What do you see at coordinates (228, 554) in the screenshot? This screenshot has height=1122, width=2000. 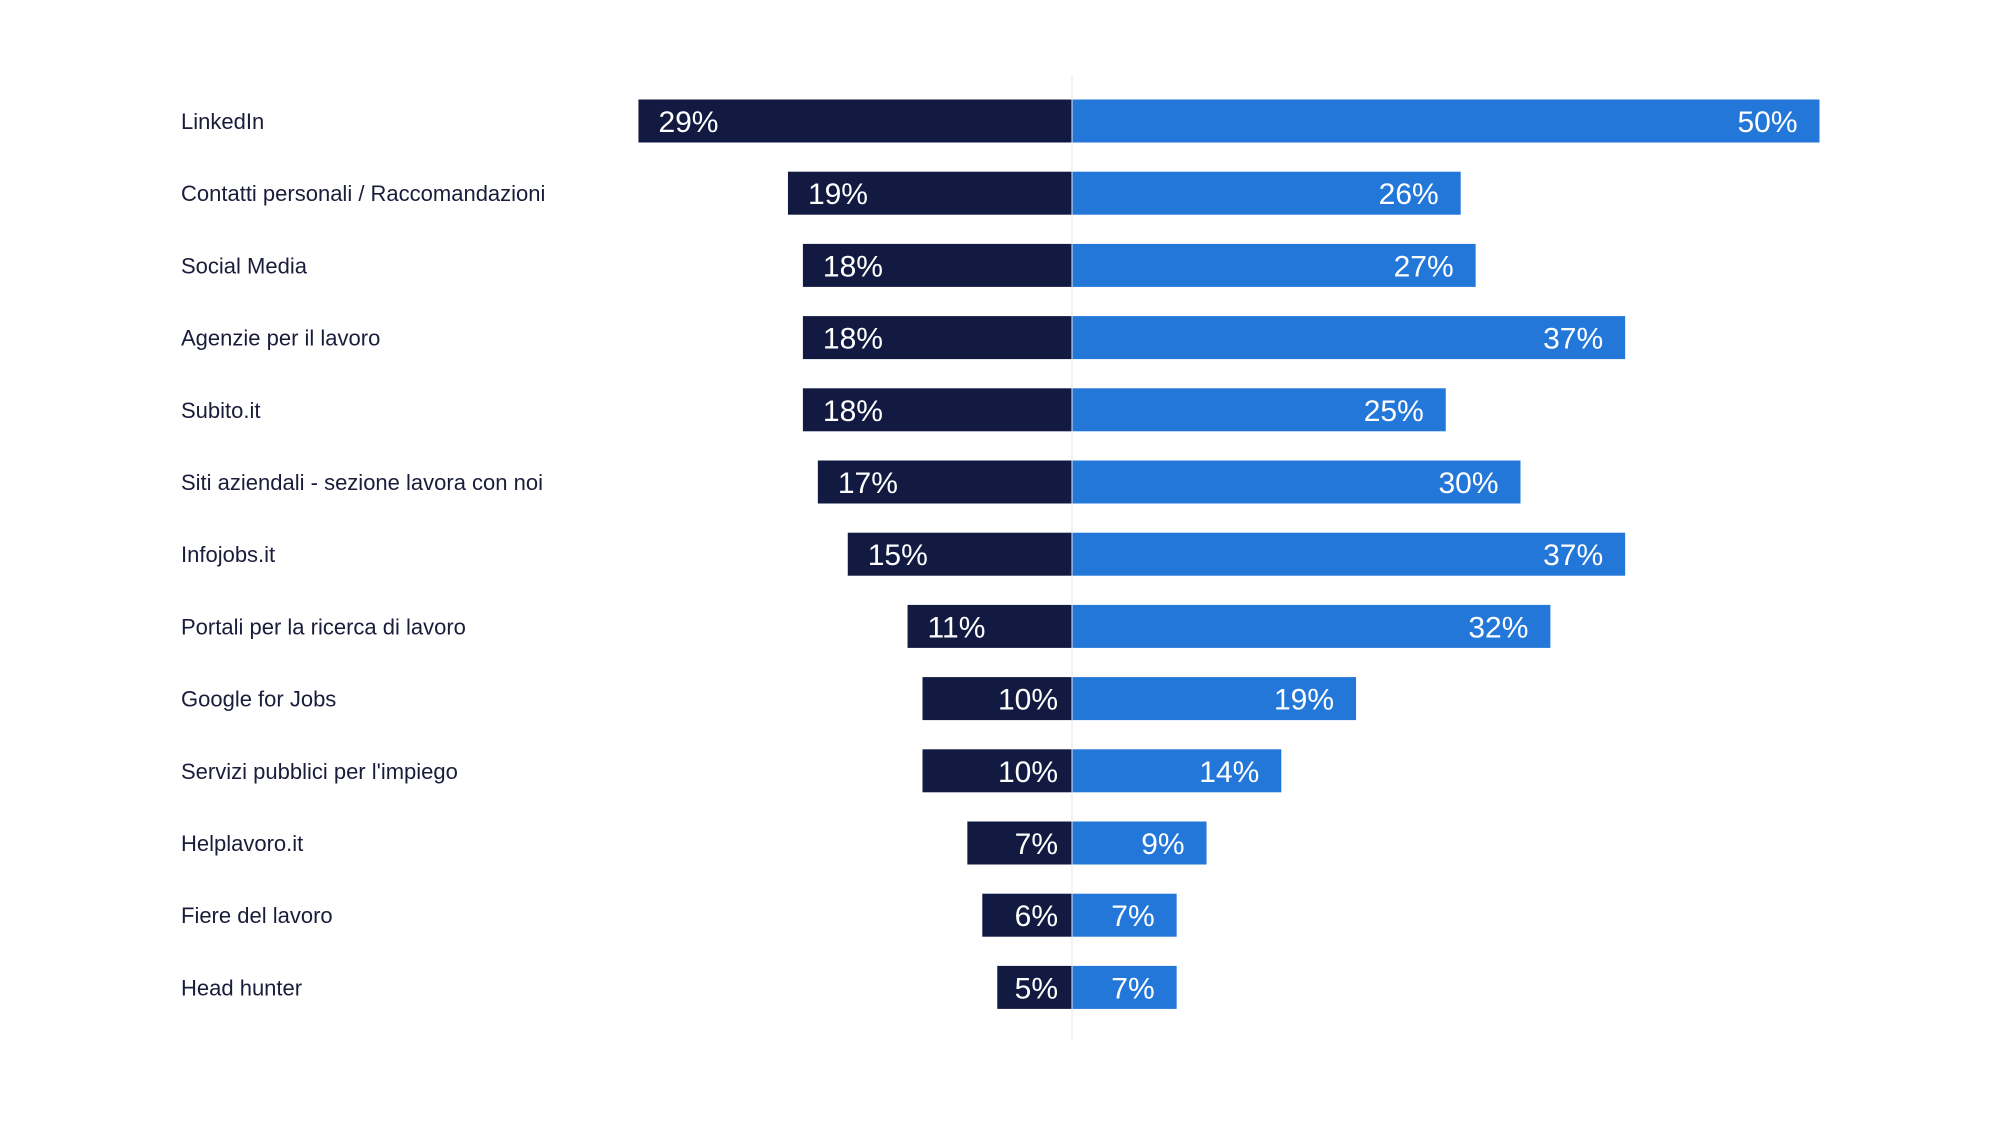 I see `category-label: Infojobs.it` at bounding box center [228, 554].